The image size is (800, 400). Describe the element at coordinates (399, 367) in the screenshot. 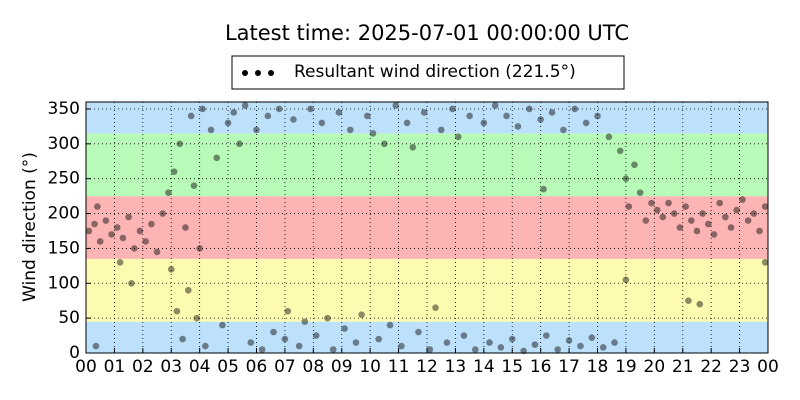

I see `x-tick-label: 11` at that location.